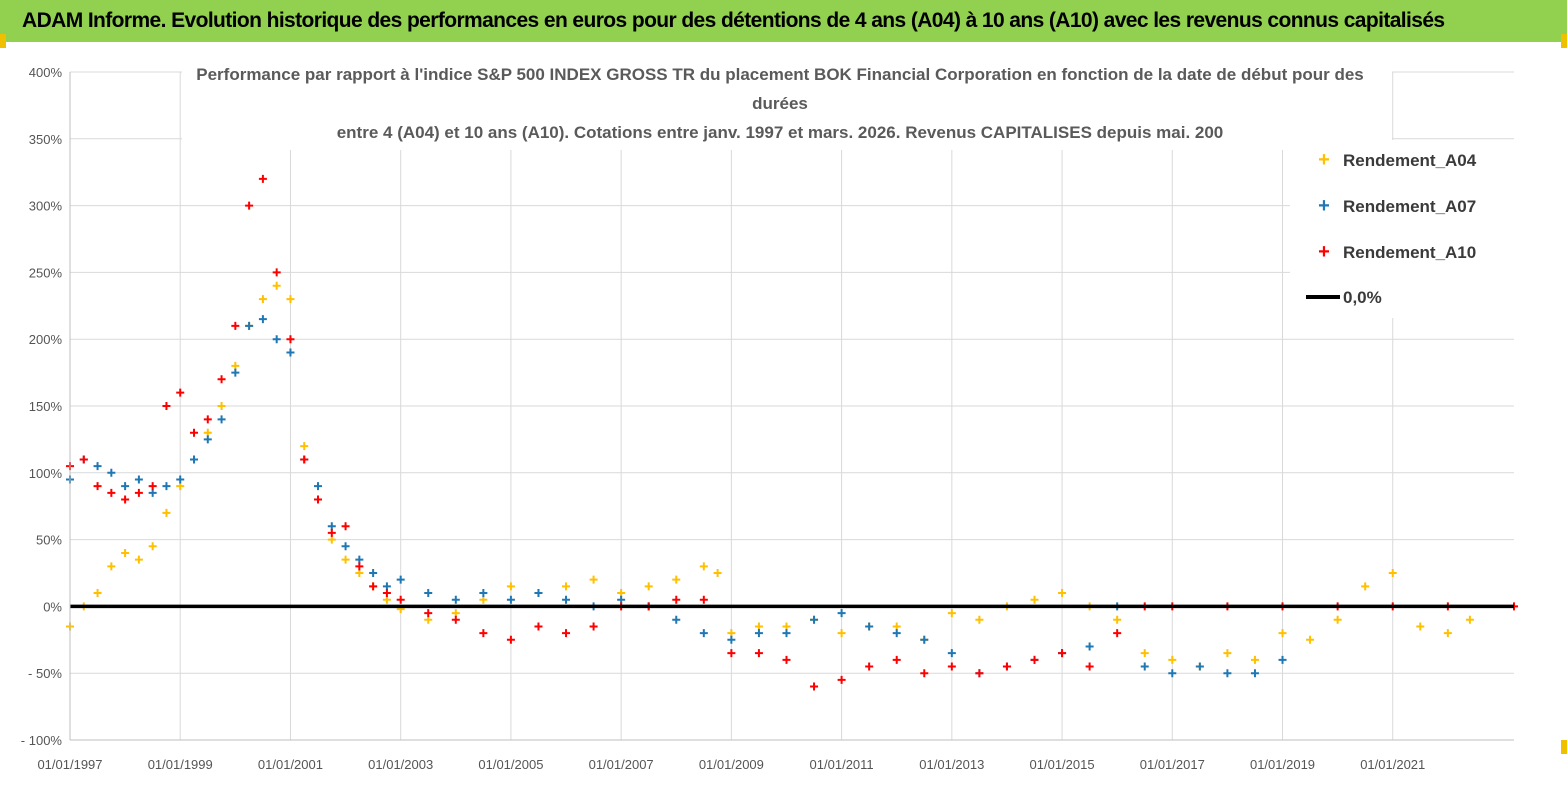 The width and height of the screenshot is (1567, 790). What do you see at coordinates (842, 764) in the screenshot?
I see `x-tick-label: 01/01/2011` at bounding box center [842, 764].